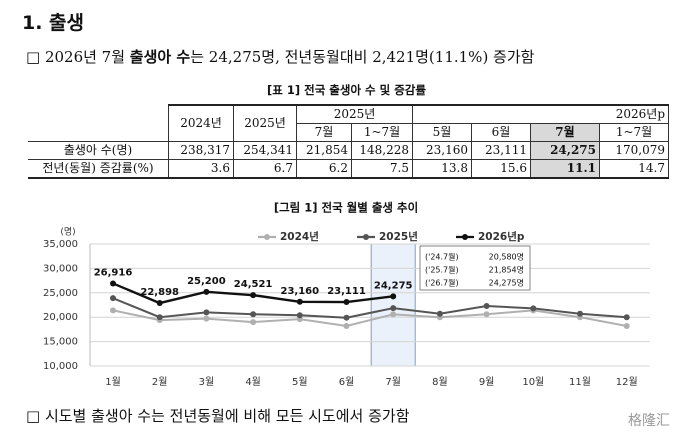 This screenshot has width=693, height=438. Describe the element at coordinates (98, 123) in the screenshot. I see `blank-cell` at that location.